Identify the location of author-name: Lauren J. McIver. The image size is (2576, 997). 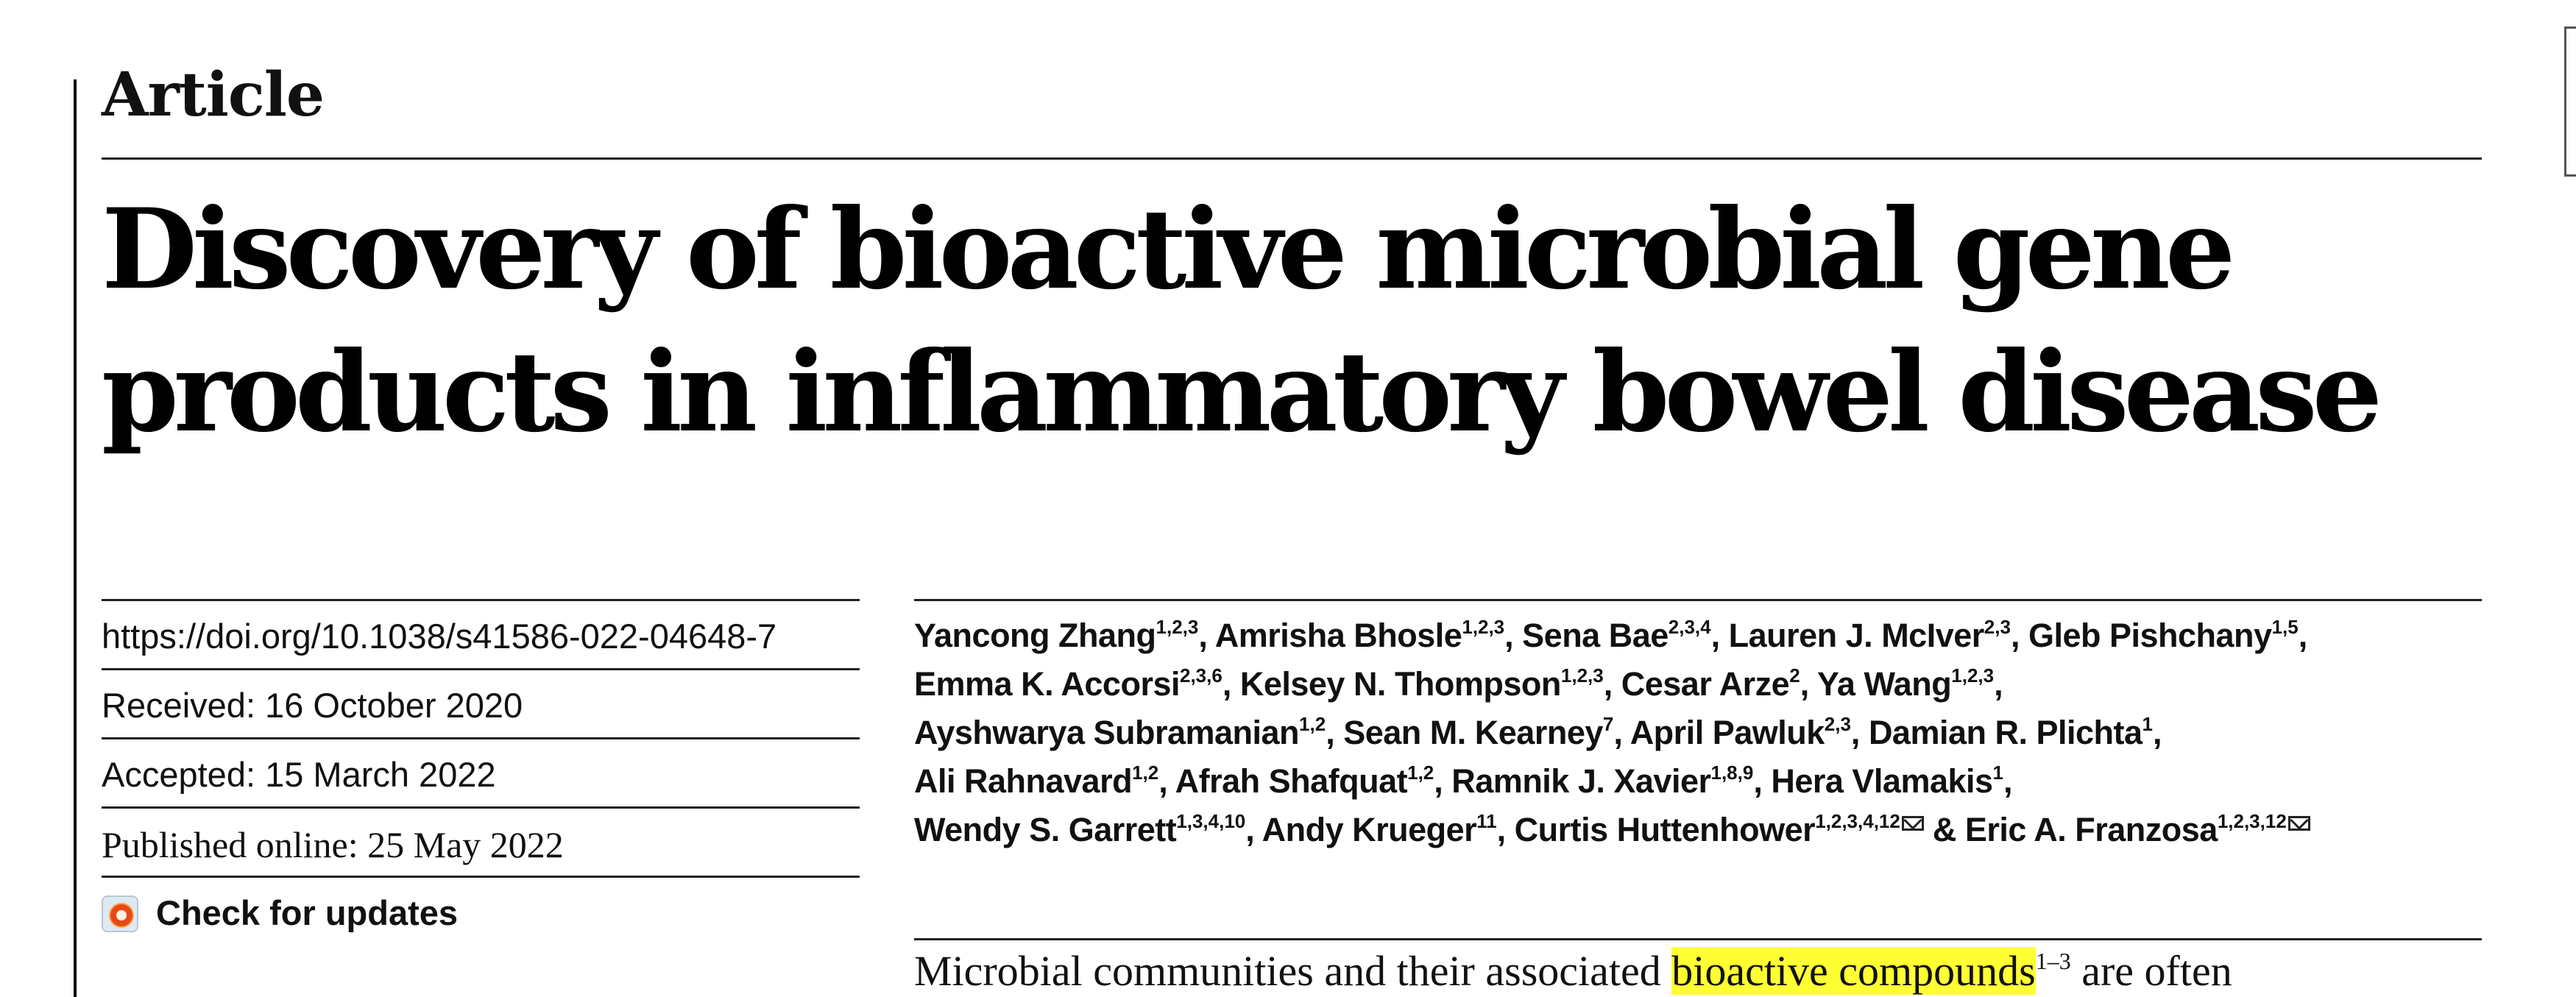
(1856, 635).